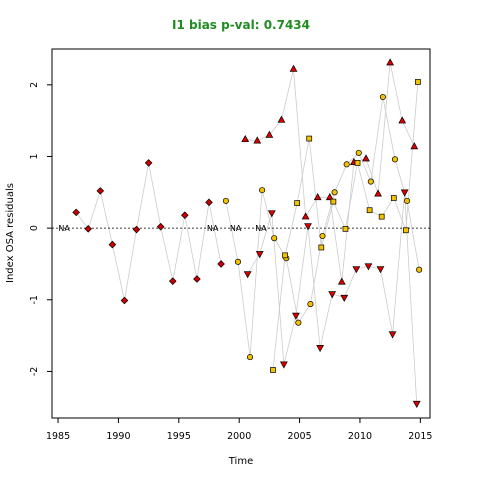  What do you see at coordinates (34, 156) in the screenshot?
I see `y-tick-label: 1` at bounding box center [34, 156].